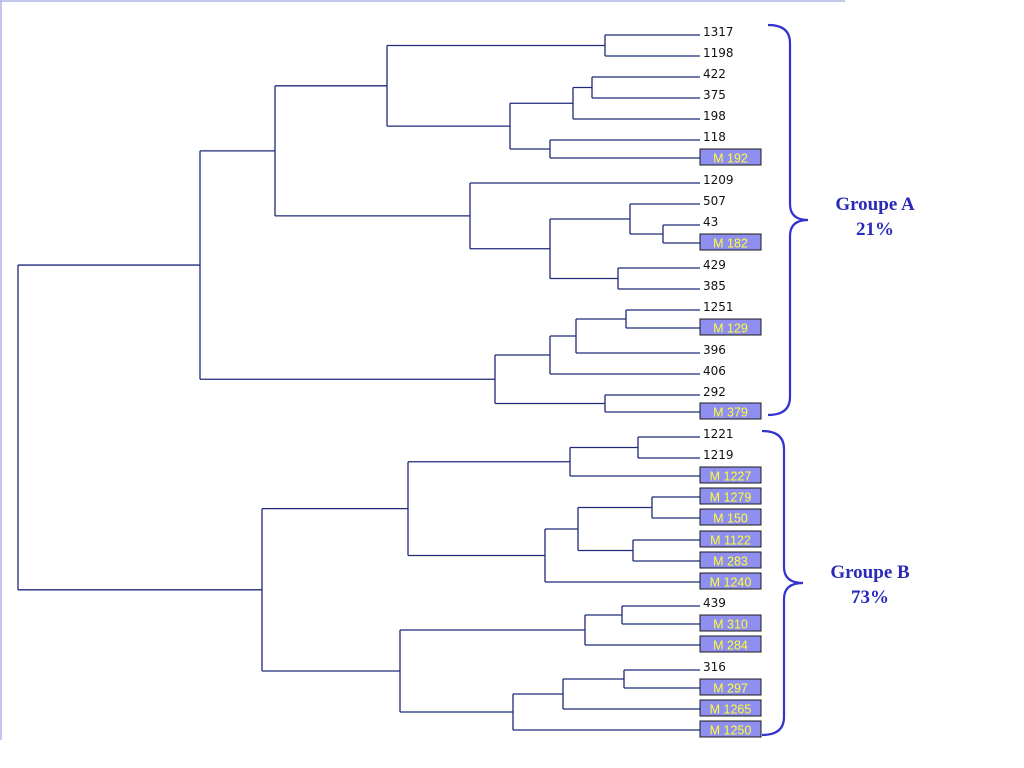  I want to click on highlighted-leaf-label: M 192, so click(730, 159).